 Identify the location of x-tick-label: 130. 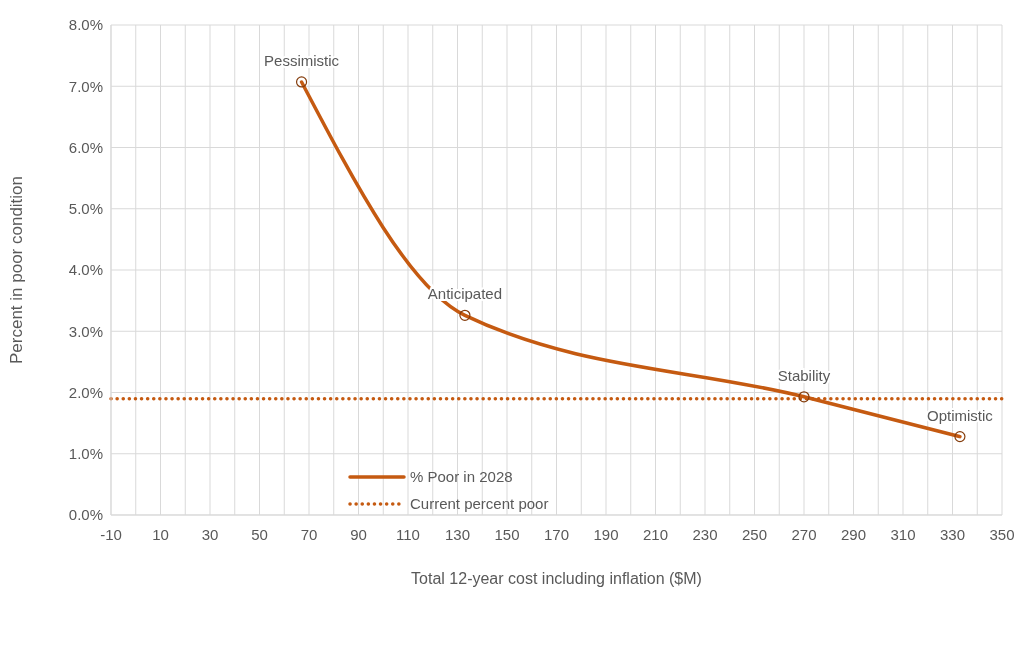
(457, 534).